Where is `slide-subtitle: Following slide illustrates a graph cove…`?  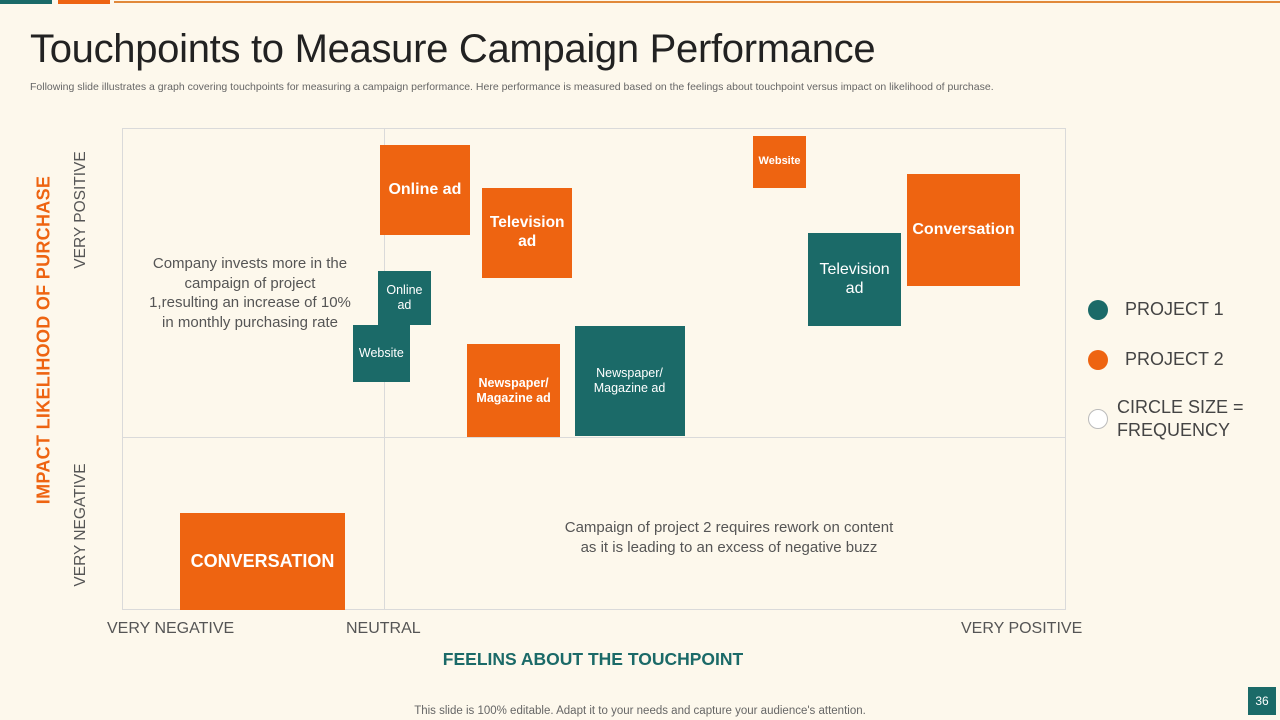 slide-subtitle: Following slide illustrates a graph cove… is located at coordinates (512, 87).